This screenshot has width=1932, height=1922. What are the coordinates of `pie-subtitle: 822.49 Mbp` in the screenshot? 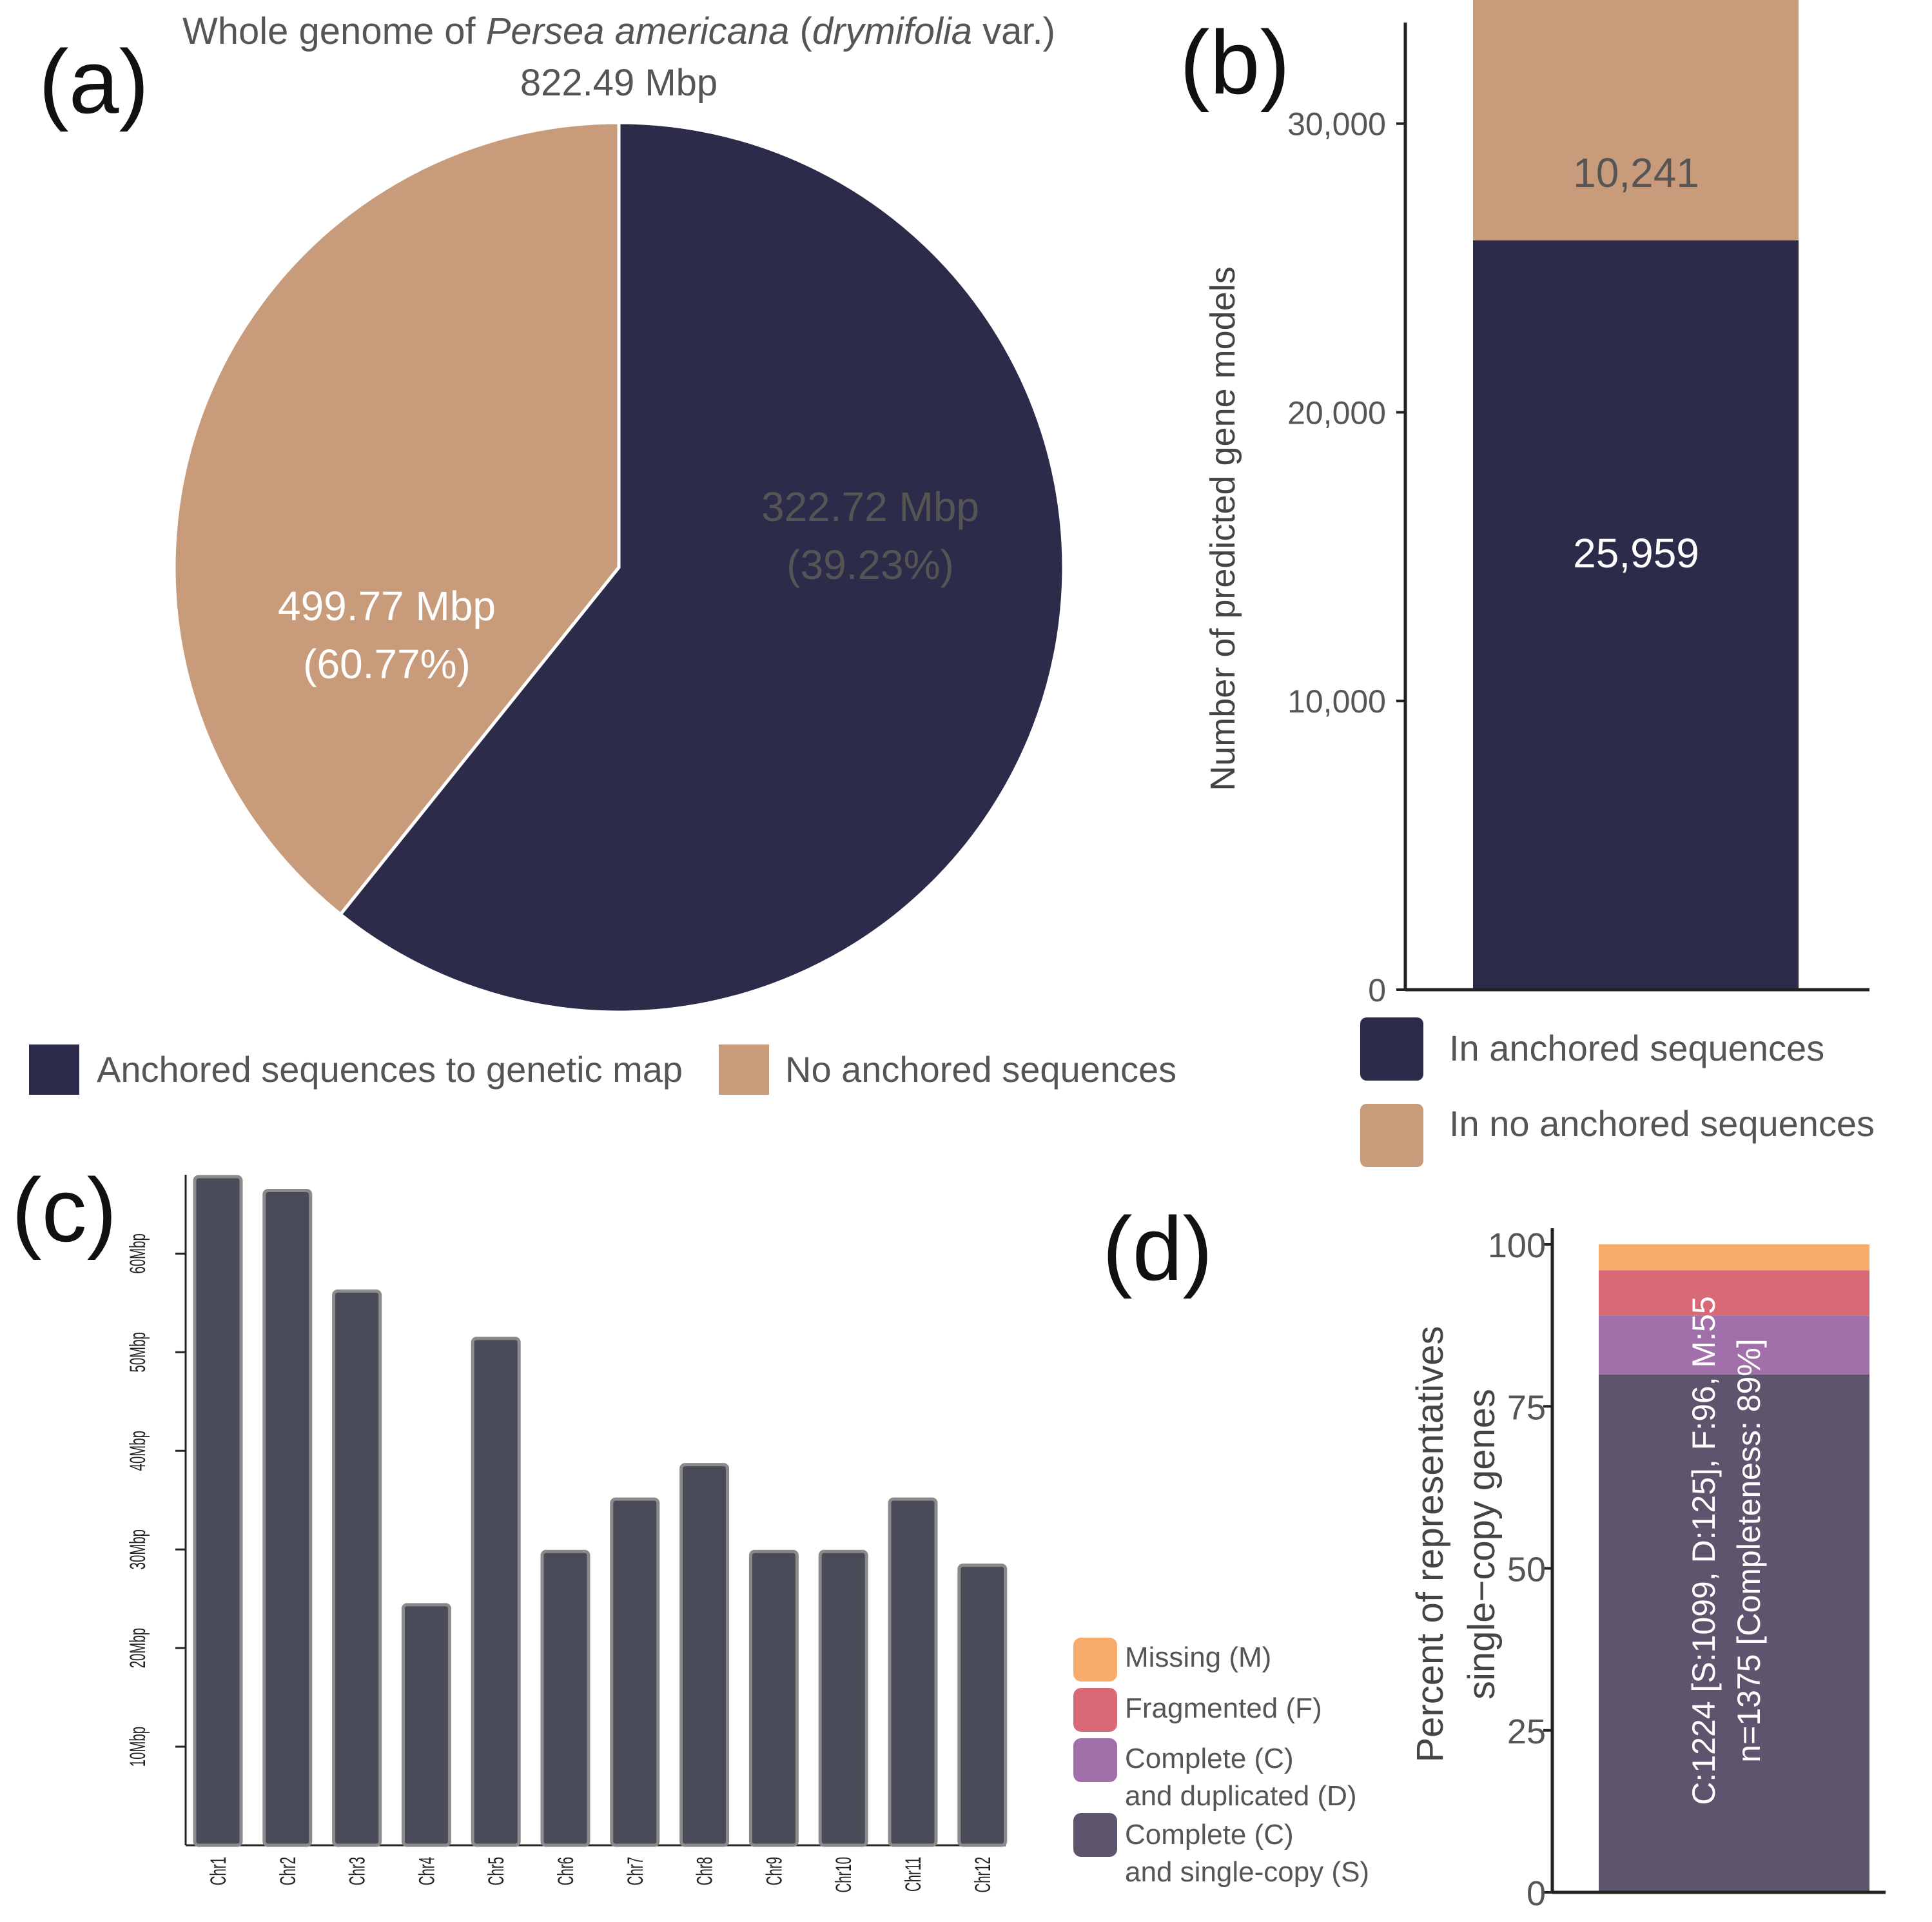 It's located at (618, 83).